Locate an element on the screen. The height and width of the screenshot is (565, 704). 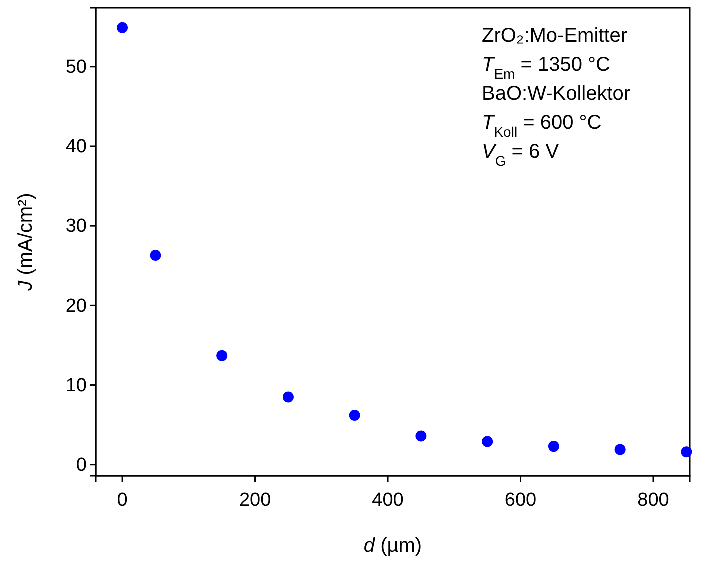
x-tick-label: 0 is located at coordinates (122, 500).